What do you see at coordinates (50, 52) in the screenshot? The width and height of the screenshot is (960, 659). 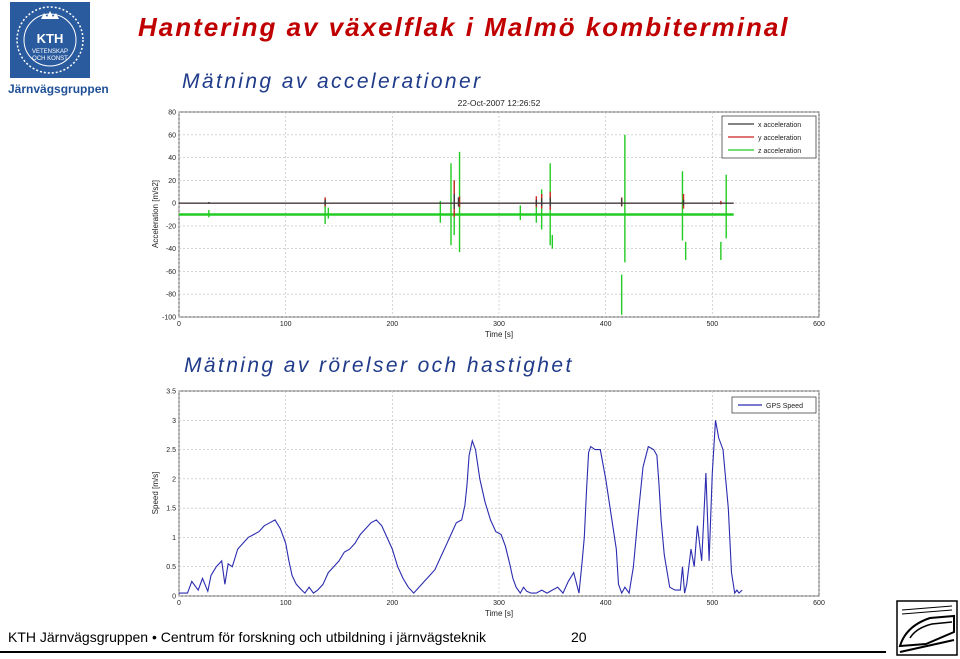 I see `logo-vetenskap-text: VETENSKAP` at bounding box center [50, 52].